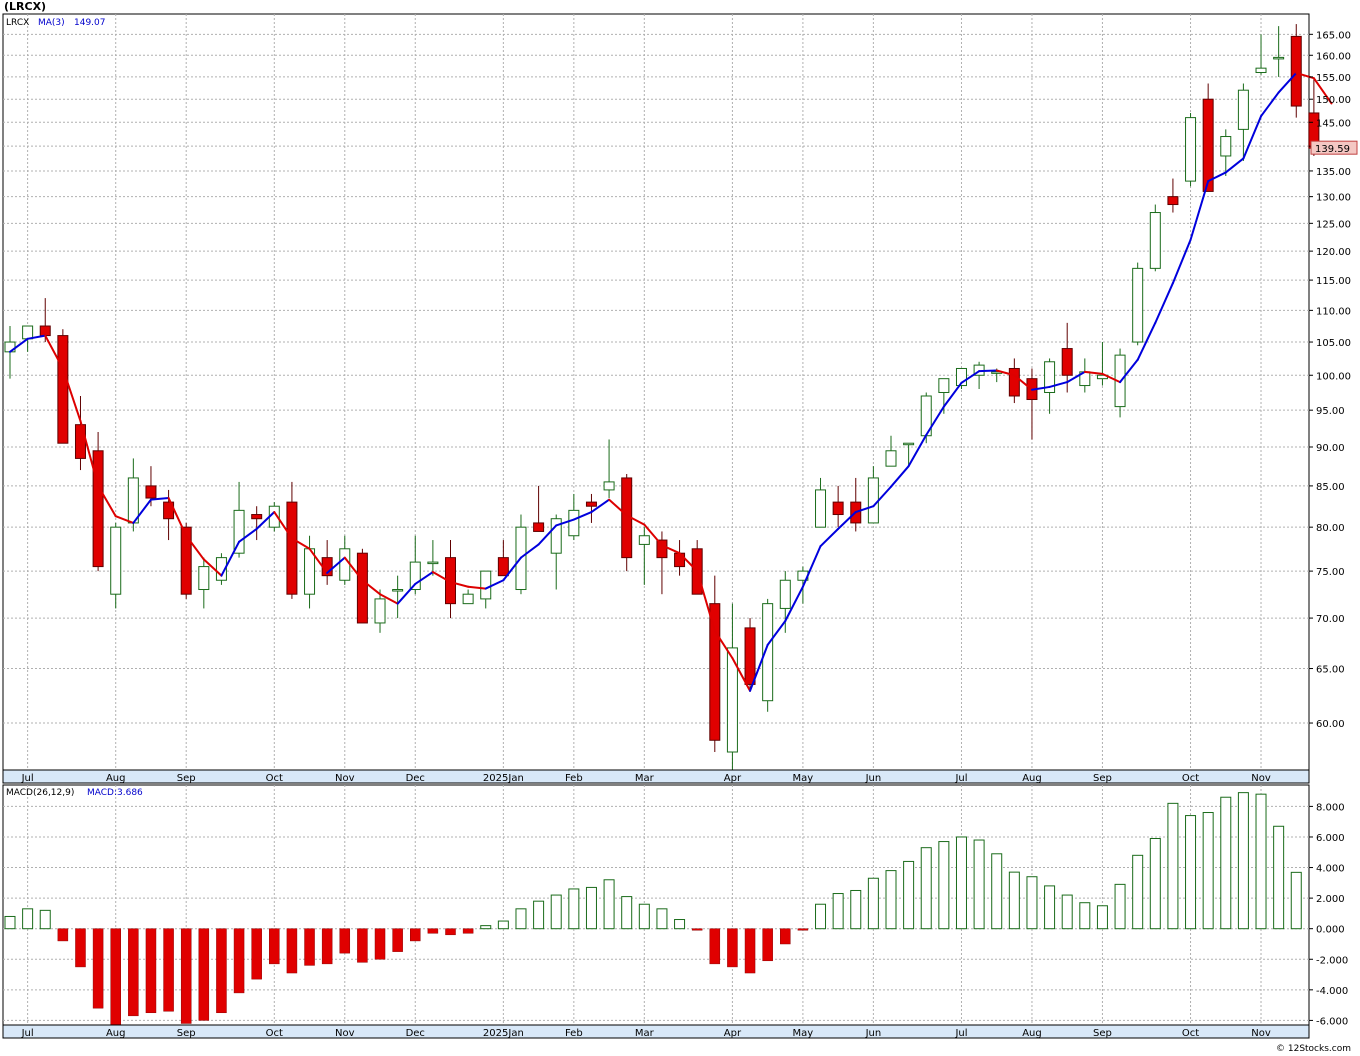  I want to click on price-x-tick-label: Jun, so click(873, 778).